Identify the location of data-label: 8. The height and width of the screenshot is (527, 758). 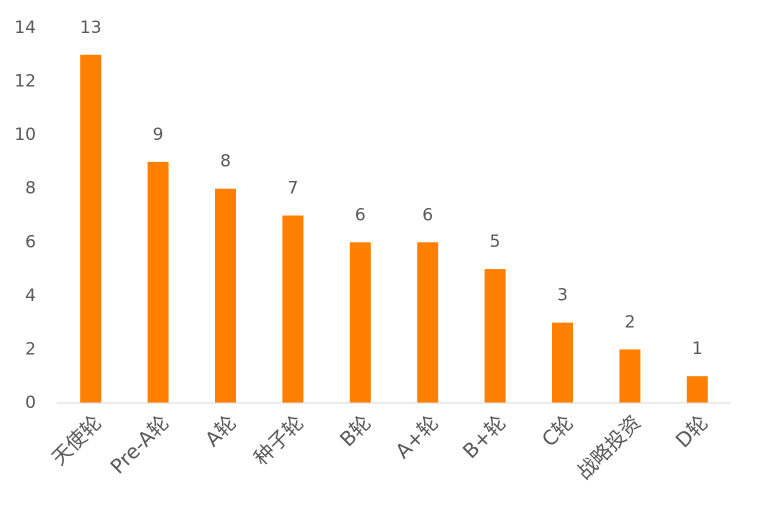
(225, 162).